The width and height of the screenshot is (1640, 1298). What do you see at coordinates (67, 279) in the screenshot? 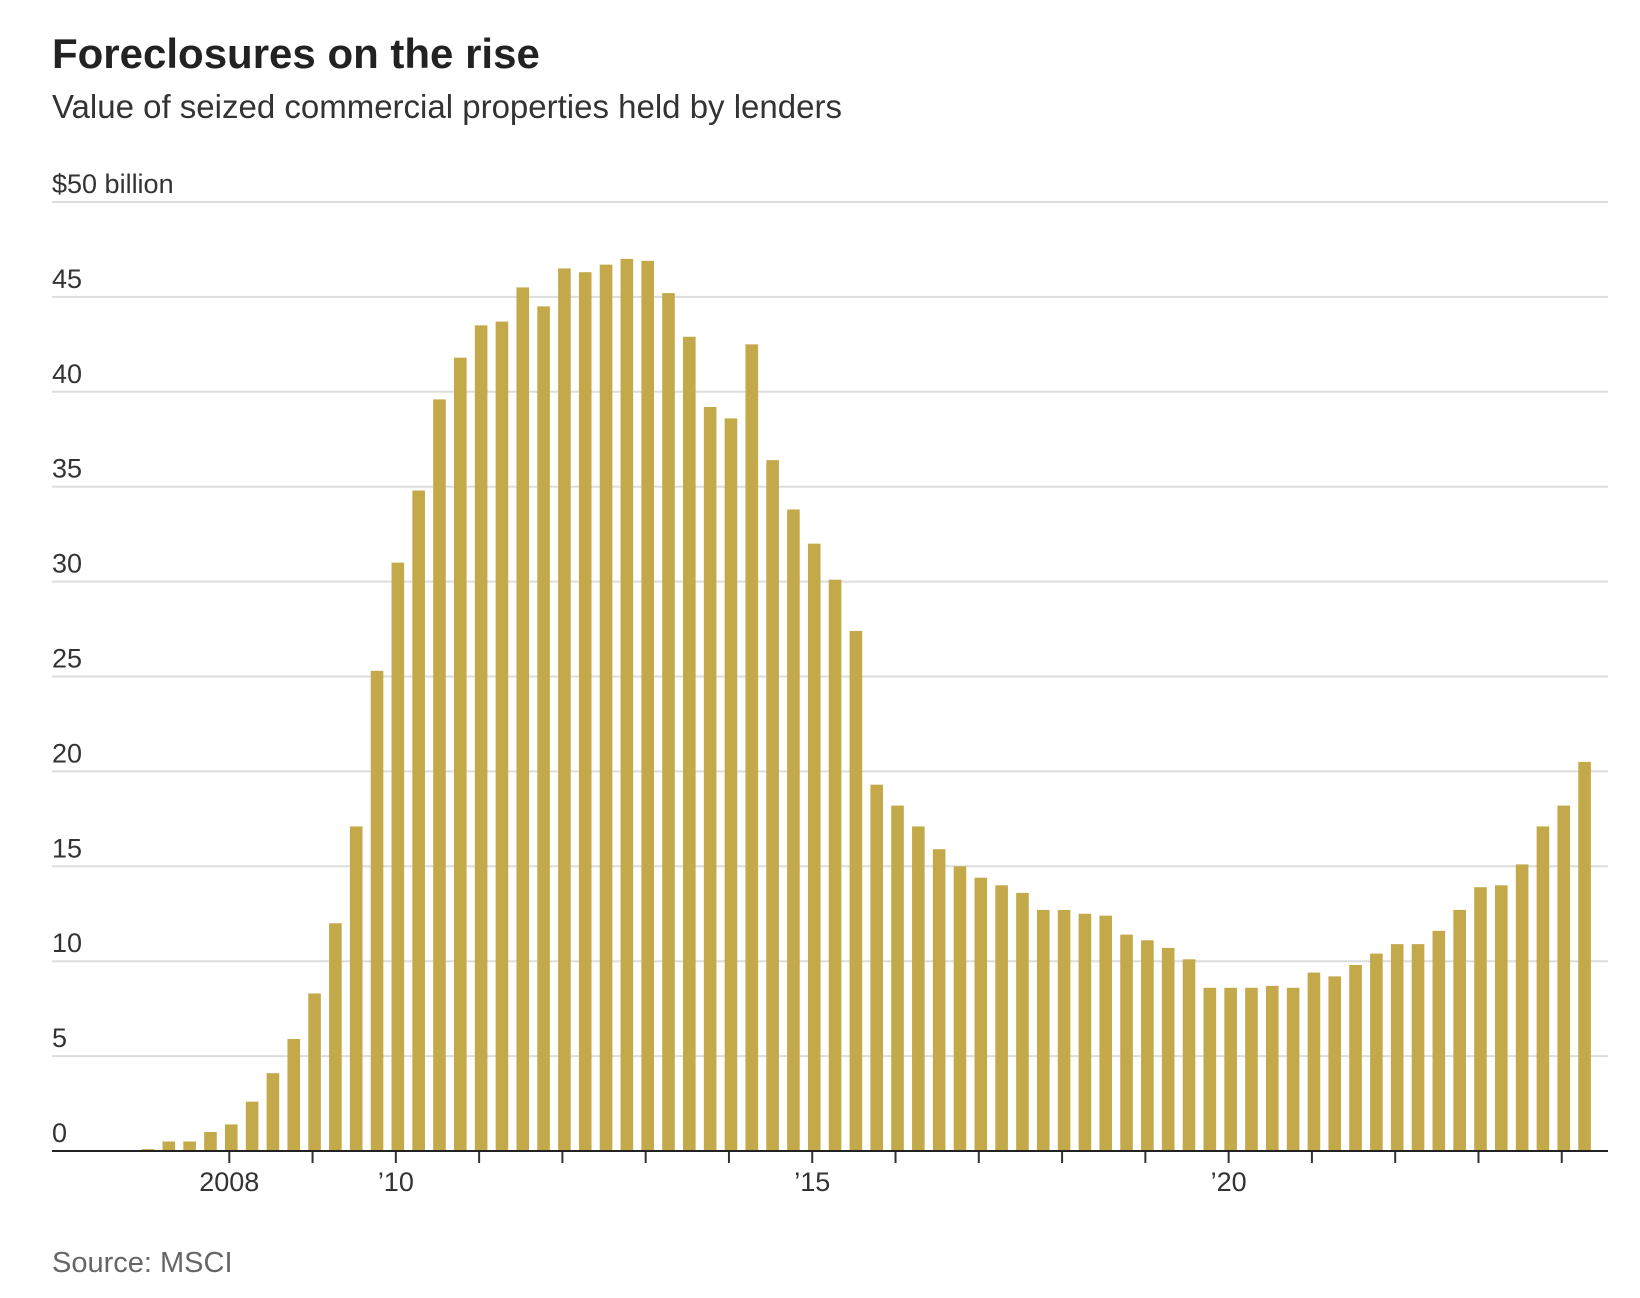
I see `y-tick-label: 45` at bounding box center [67, 279].